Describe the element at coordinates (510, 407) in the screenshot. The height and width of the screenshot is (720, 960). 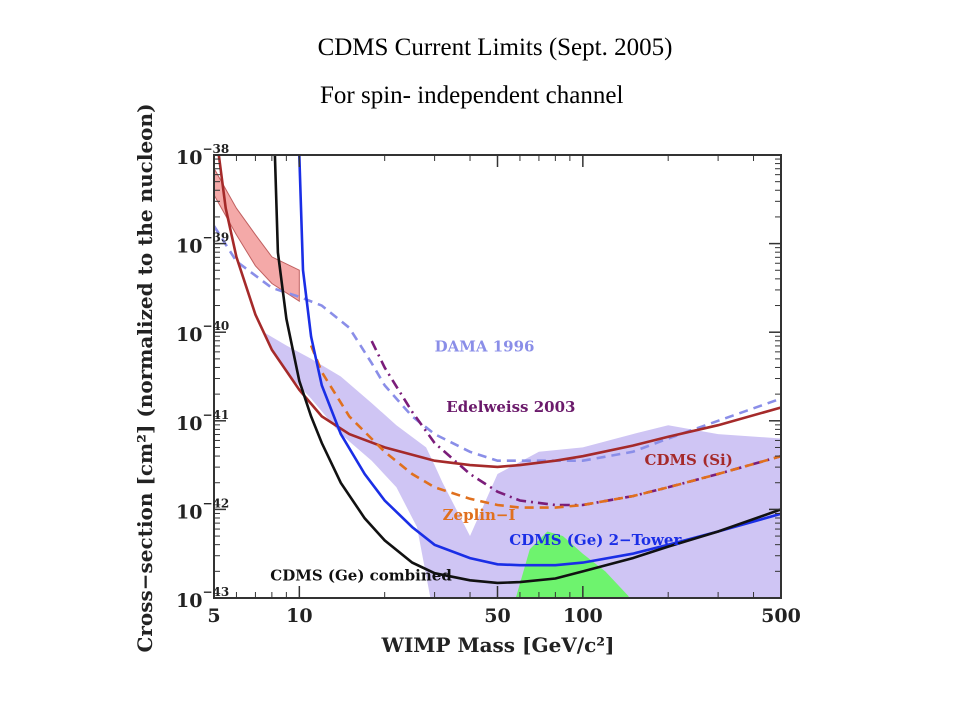
I see `label-edelweiss-2003: Edelweiss 2003` at that location.